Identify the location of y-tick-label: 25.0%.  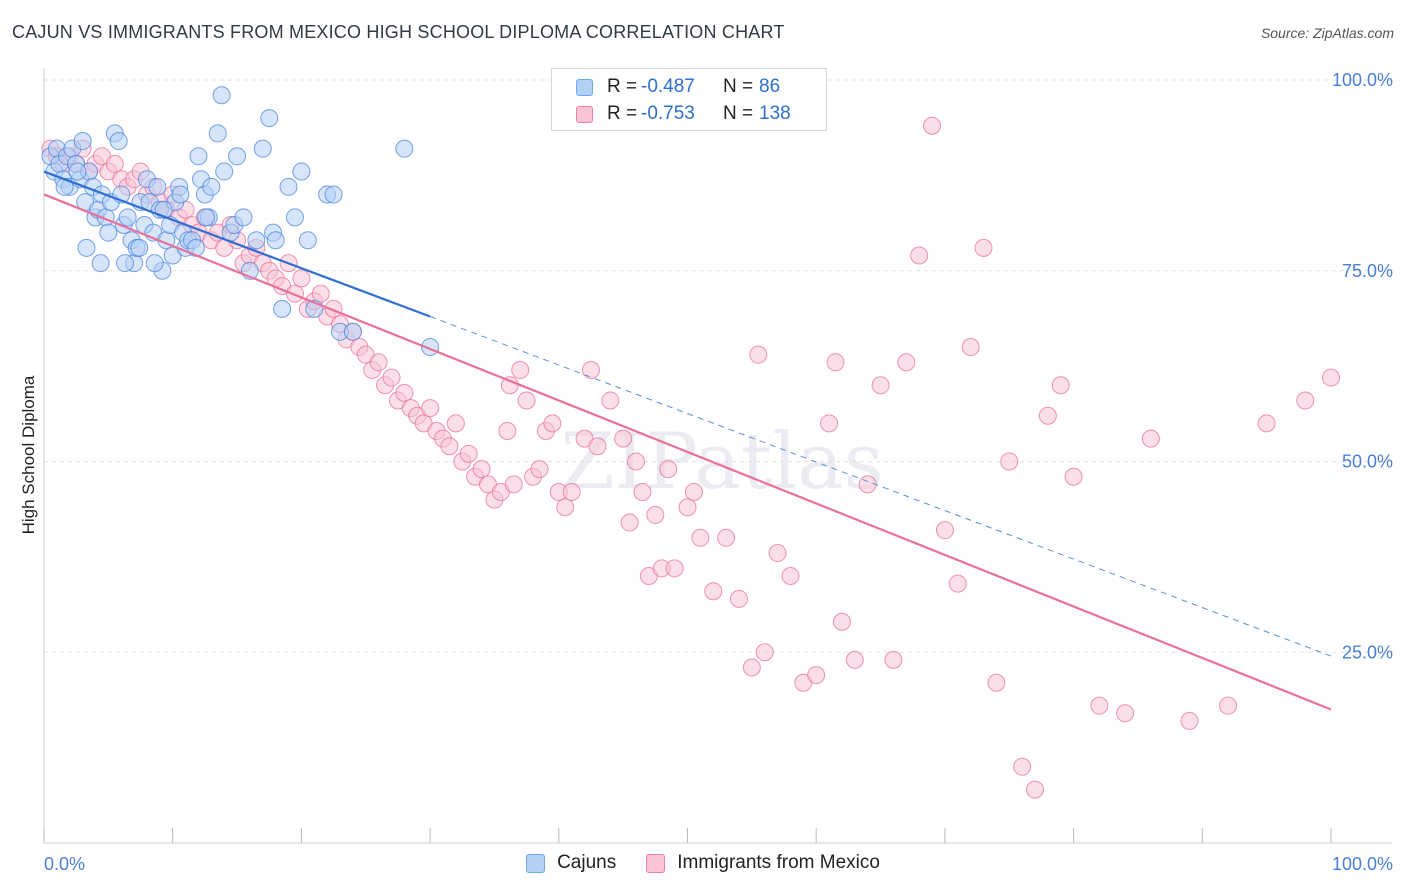
(1367, 652).